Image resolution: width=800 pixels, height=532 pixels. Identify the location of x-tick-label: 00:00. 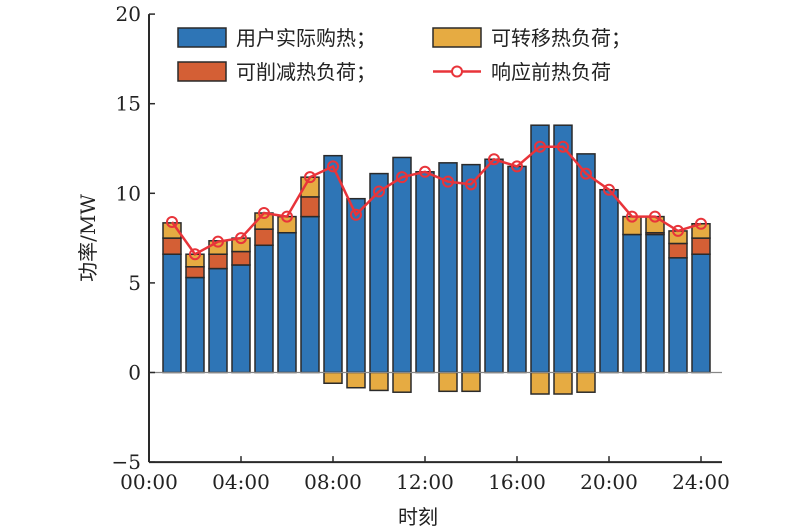
(149, 482).